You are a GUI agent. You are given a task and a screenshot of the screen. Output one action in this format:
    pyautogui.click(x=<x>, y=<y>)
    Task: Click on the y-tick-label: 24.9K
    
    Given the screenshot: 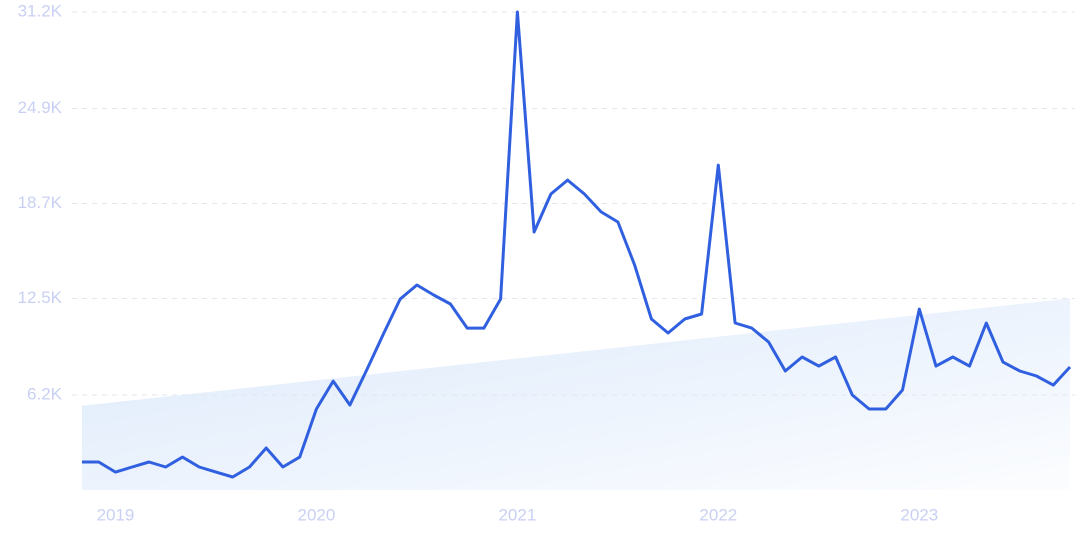 What is the action you would take?
    pyautogui.click(x=40, y=107)
    